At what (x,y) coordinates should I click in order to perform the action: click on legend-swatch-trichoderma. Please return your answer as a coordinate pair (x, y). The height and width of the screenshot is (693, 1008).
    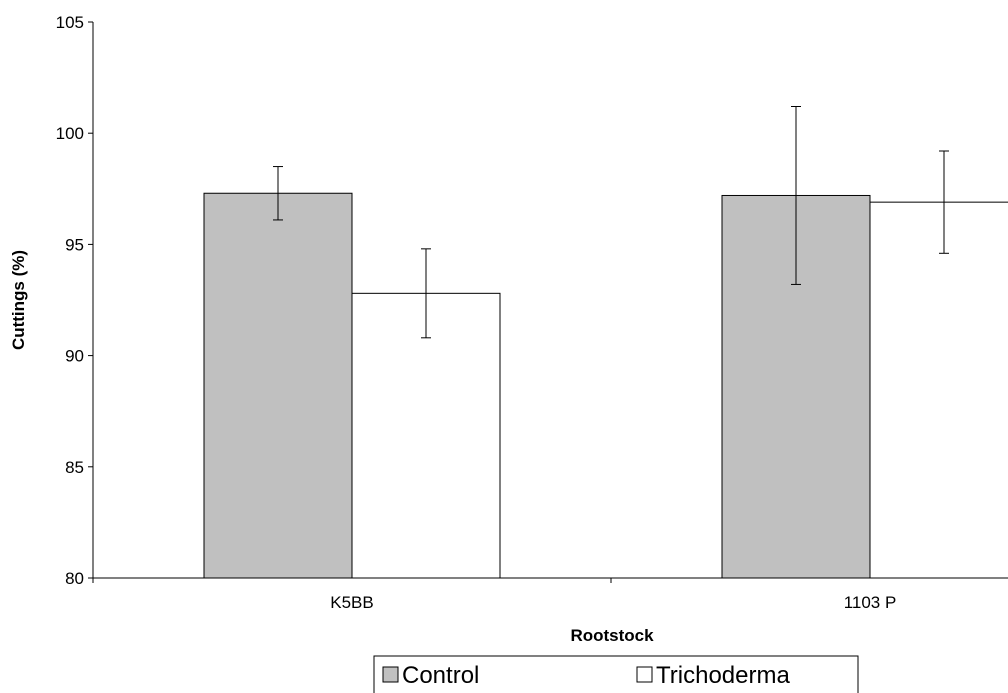
    Looking at the image, I should click on (644, 674).